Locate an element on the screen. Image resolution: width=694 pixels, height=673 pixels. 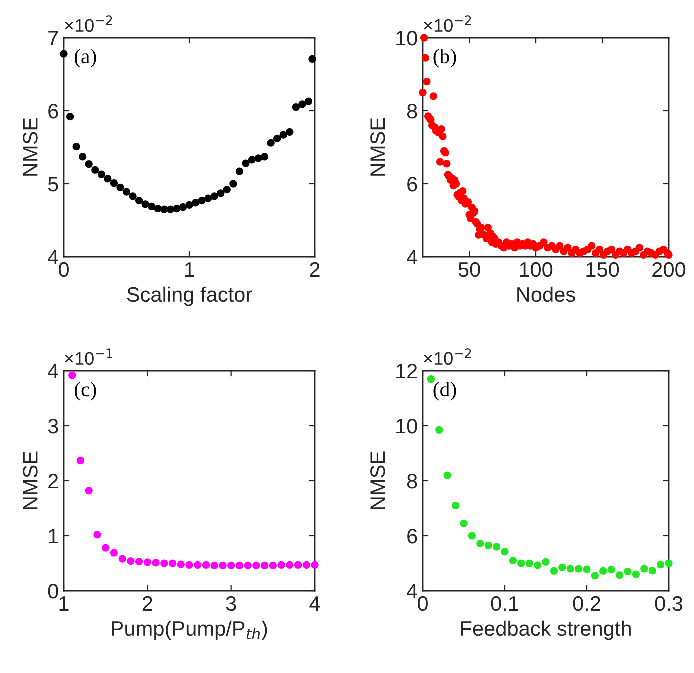
x-tick-label: 0 is located at coordinates (64, 270).